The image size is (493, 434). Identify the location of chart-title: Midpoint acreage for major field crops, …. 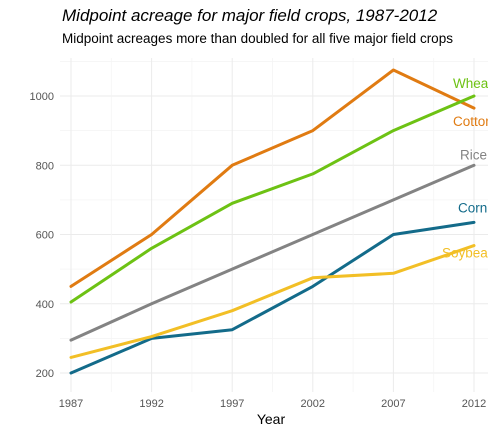
(250, 15).